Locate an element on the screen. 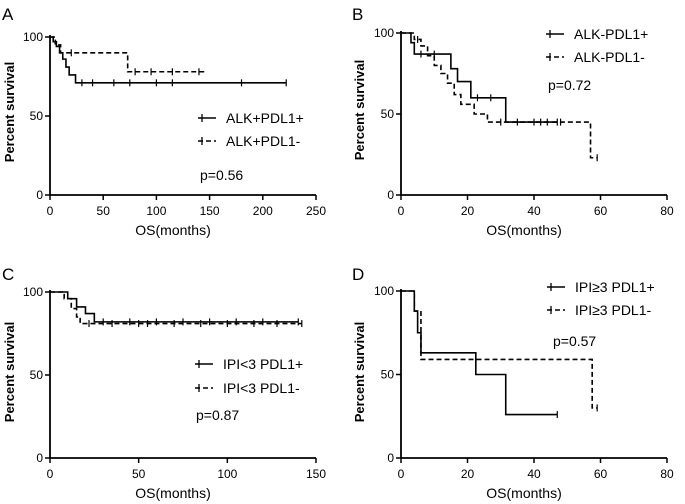 This screenshot has width=685, height=504. panel-label: B is located at coordinates (357, 14).